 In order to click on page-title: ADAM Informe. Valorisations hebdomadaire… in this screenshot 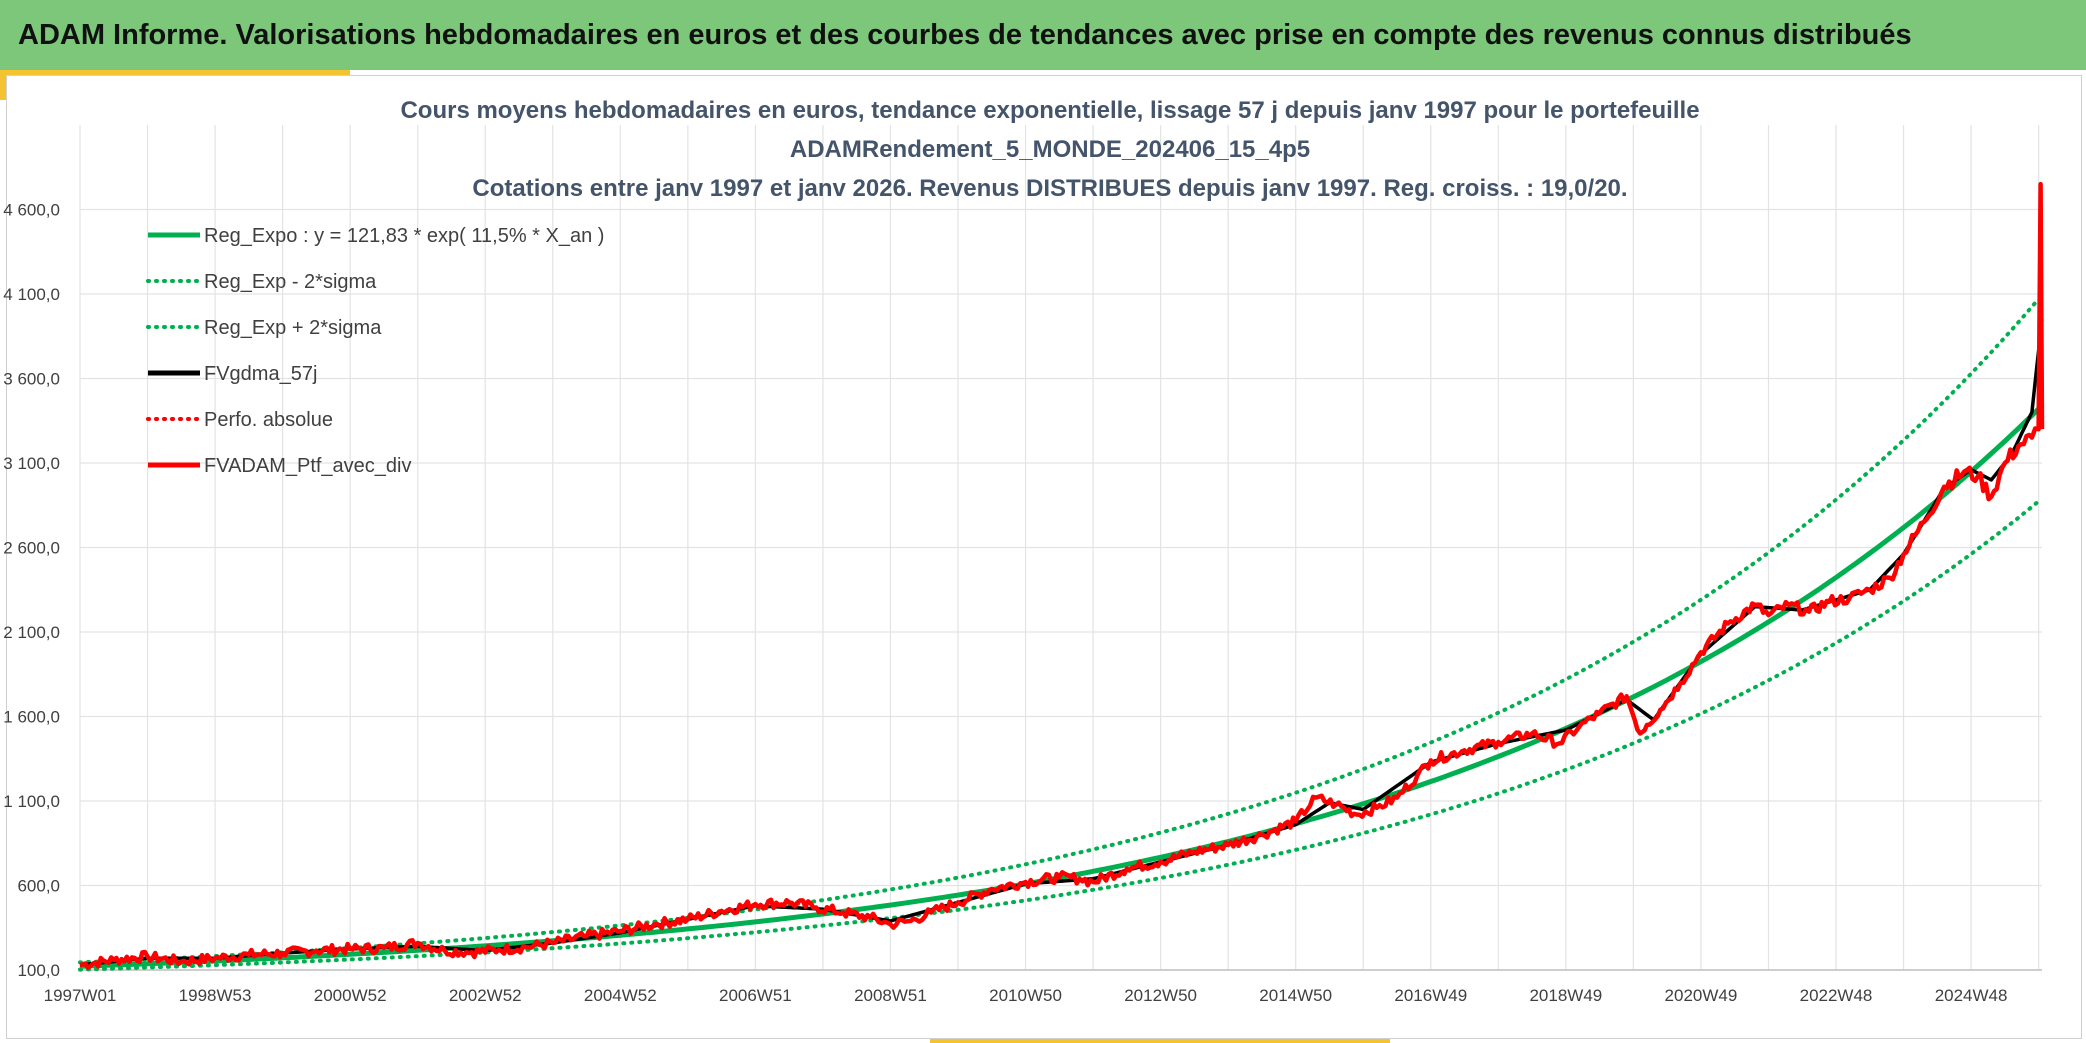, I will do `click(965, 34)`.